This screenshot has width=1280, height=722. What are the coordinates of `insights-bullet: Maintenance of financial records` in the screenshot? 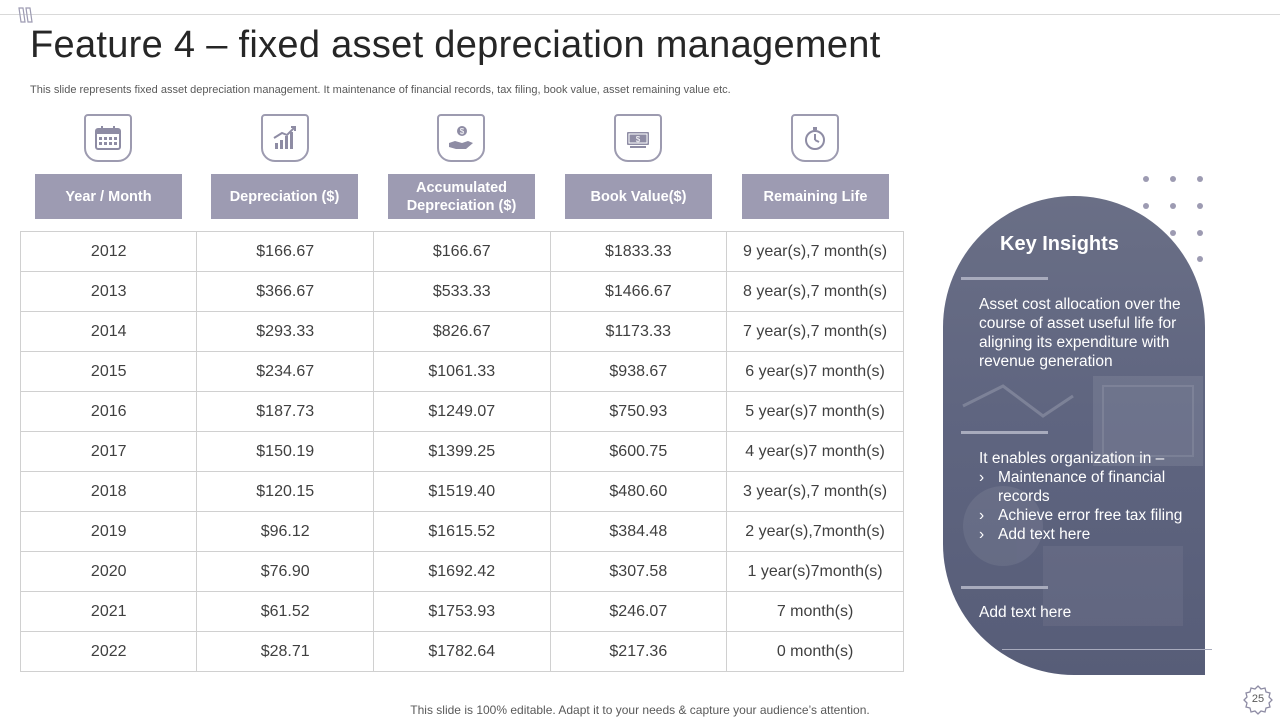 It's located at (1085, 487).